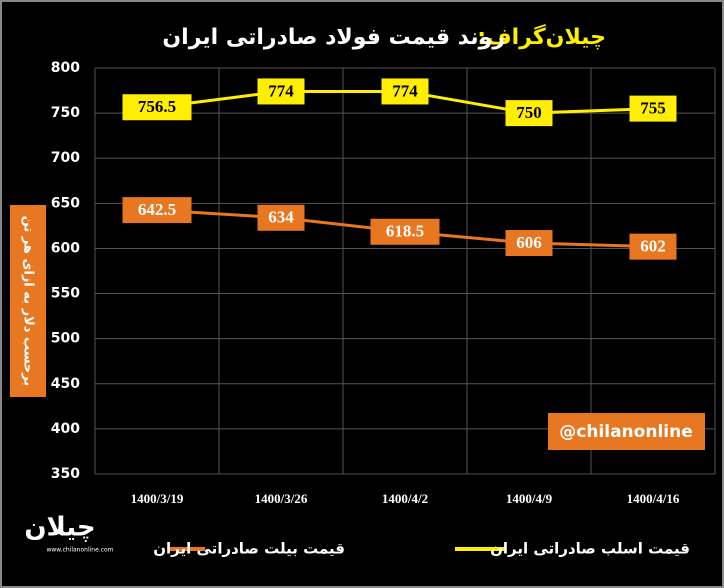 This screenshot has height=588, width=724. What do you see at coordinates (653, 498) in the screenshot?
I see `x-tick-label: 1400/4/16` at bounding box center [653, 498].